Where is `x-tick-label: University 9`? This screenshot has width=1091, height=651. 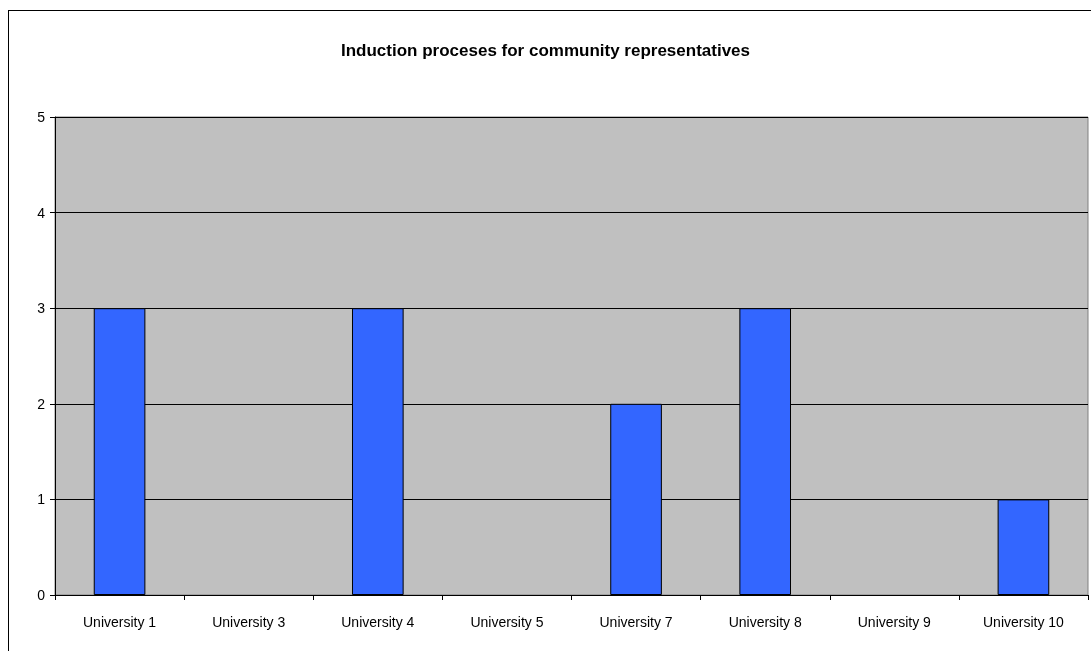 x-tick-label: University 9 is located at coordinates (894, 622).